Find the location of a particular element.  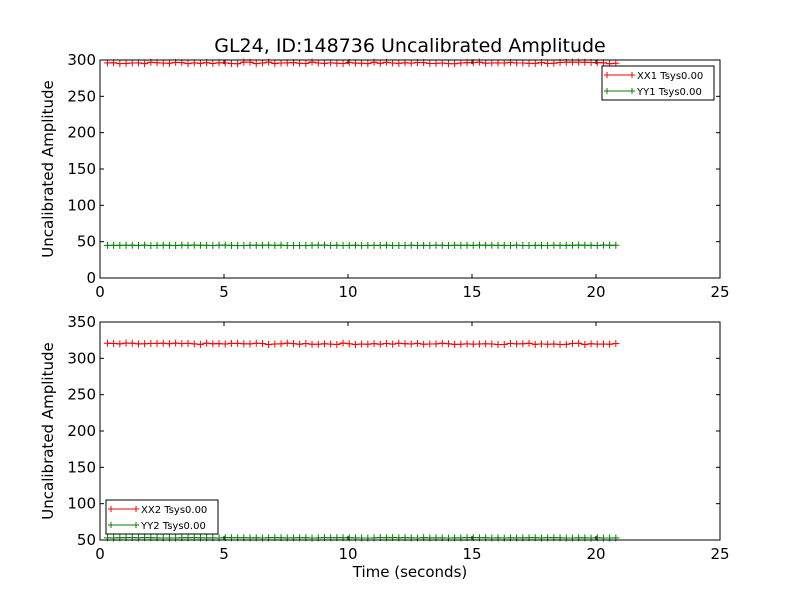

legend-entry: XX1 Tsys0.00 is located at coordinates (670, 76).